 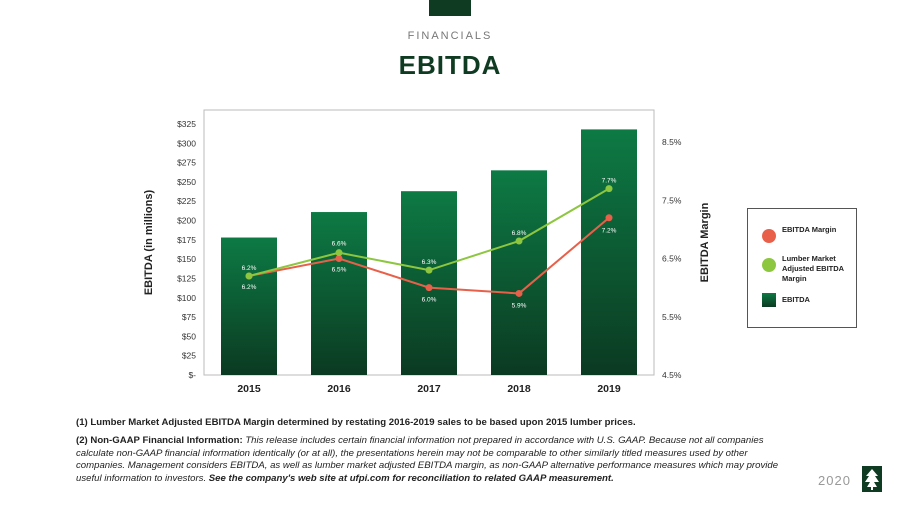 I want to click on section-label: FINANCIALS, so click(x=450, y=36).